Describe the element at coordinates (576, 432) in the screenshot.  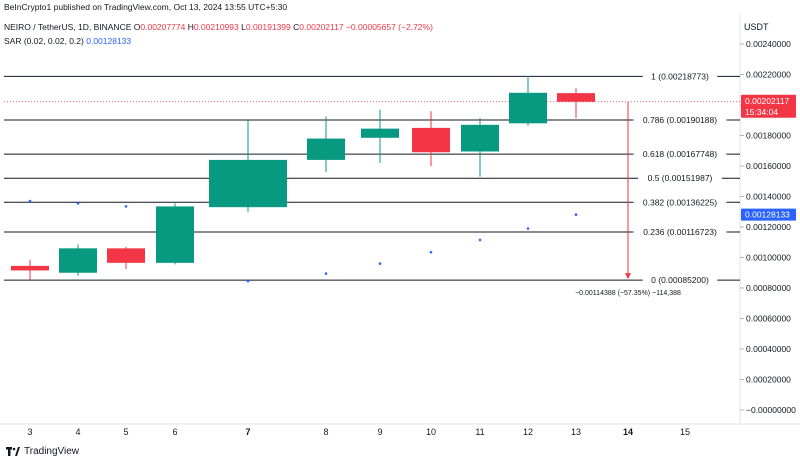
I see `x-tick-label: 13` at that location.